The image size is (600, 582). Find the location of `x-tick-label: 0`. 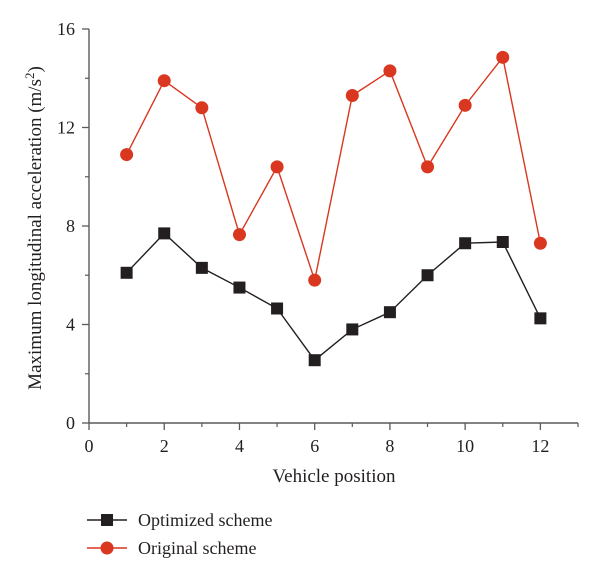

x-tick-label: 0 is located at coordinates (89, 446).